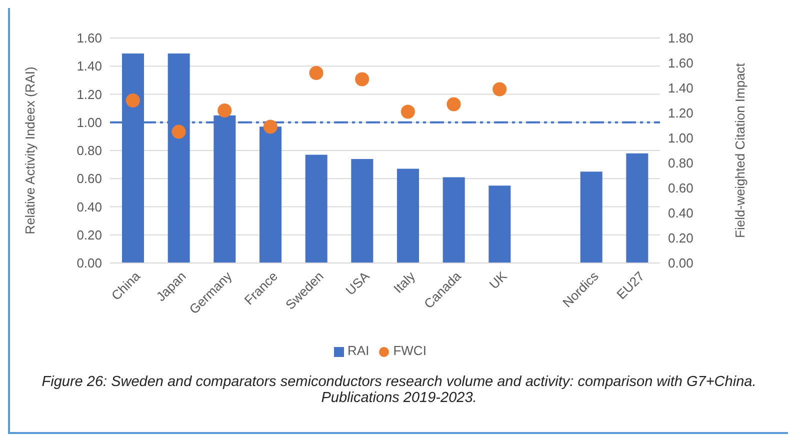 The image size is (798, 444). What do you see at coordinates (681, 163) in the screenshot?
I see `y2-tick-label: 0.80` at bounding box center [681, 163].